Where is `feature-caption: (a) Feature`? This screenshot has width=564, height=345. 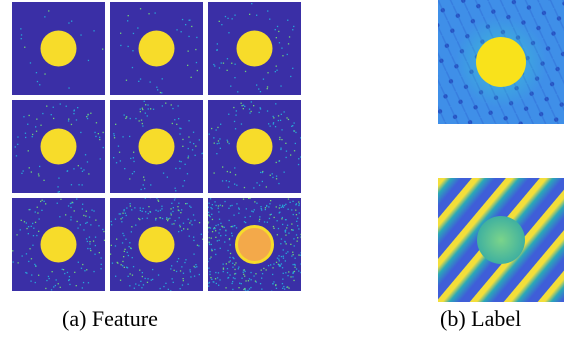
feature-caption: (a) Feature is located at coordinates (110, 318).